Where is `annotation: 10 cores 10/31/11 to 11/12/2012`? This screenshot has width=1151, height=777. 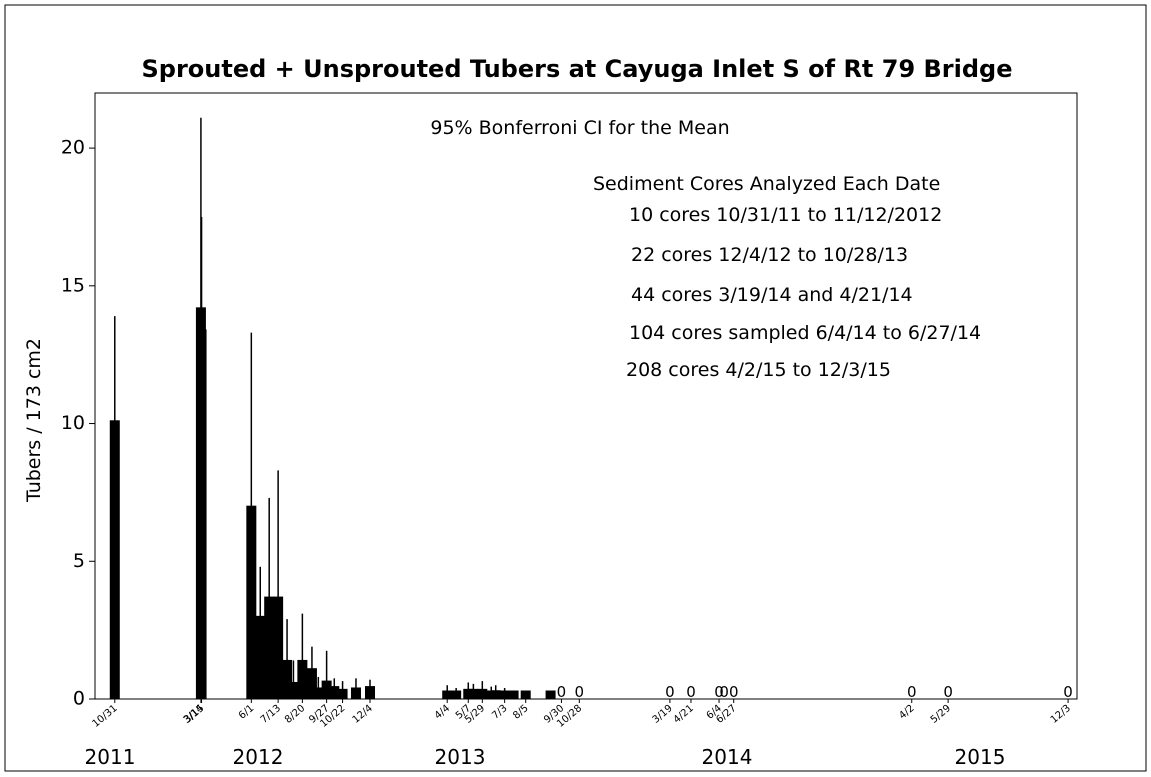
annotation: 10 cores 10/31/11 to 11/12/2012 is located at coordinates (785, 215).